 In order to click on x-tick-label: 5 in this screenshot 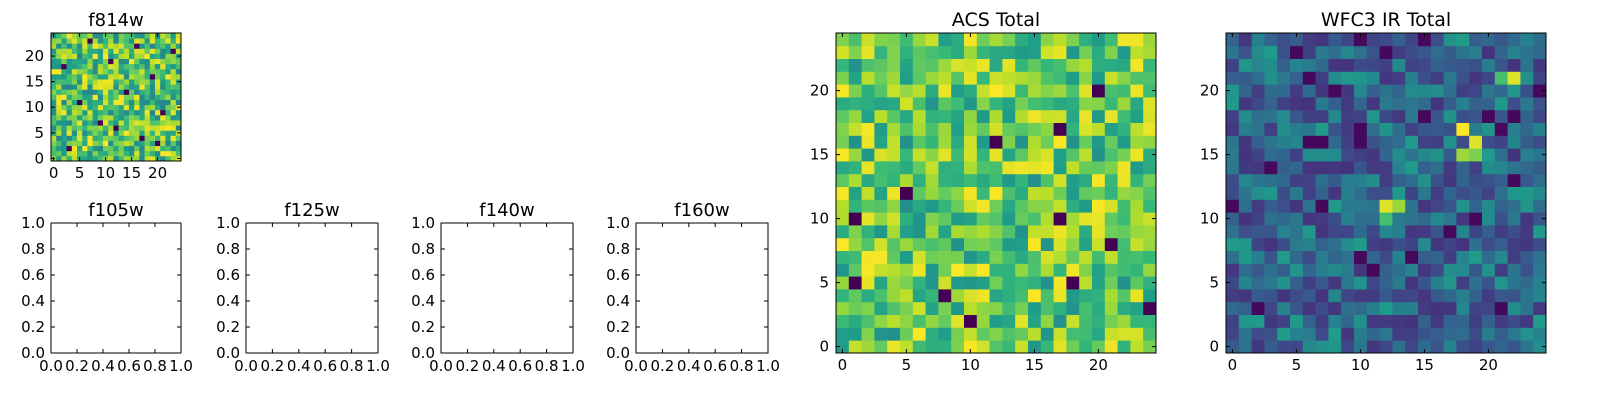, I will do `click(907, 365)`.